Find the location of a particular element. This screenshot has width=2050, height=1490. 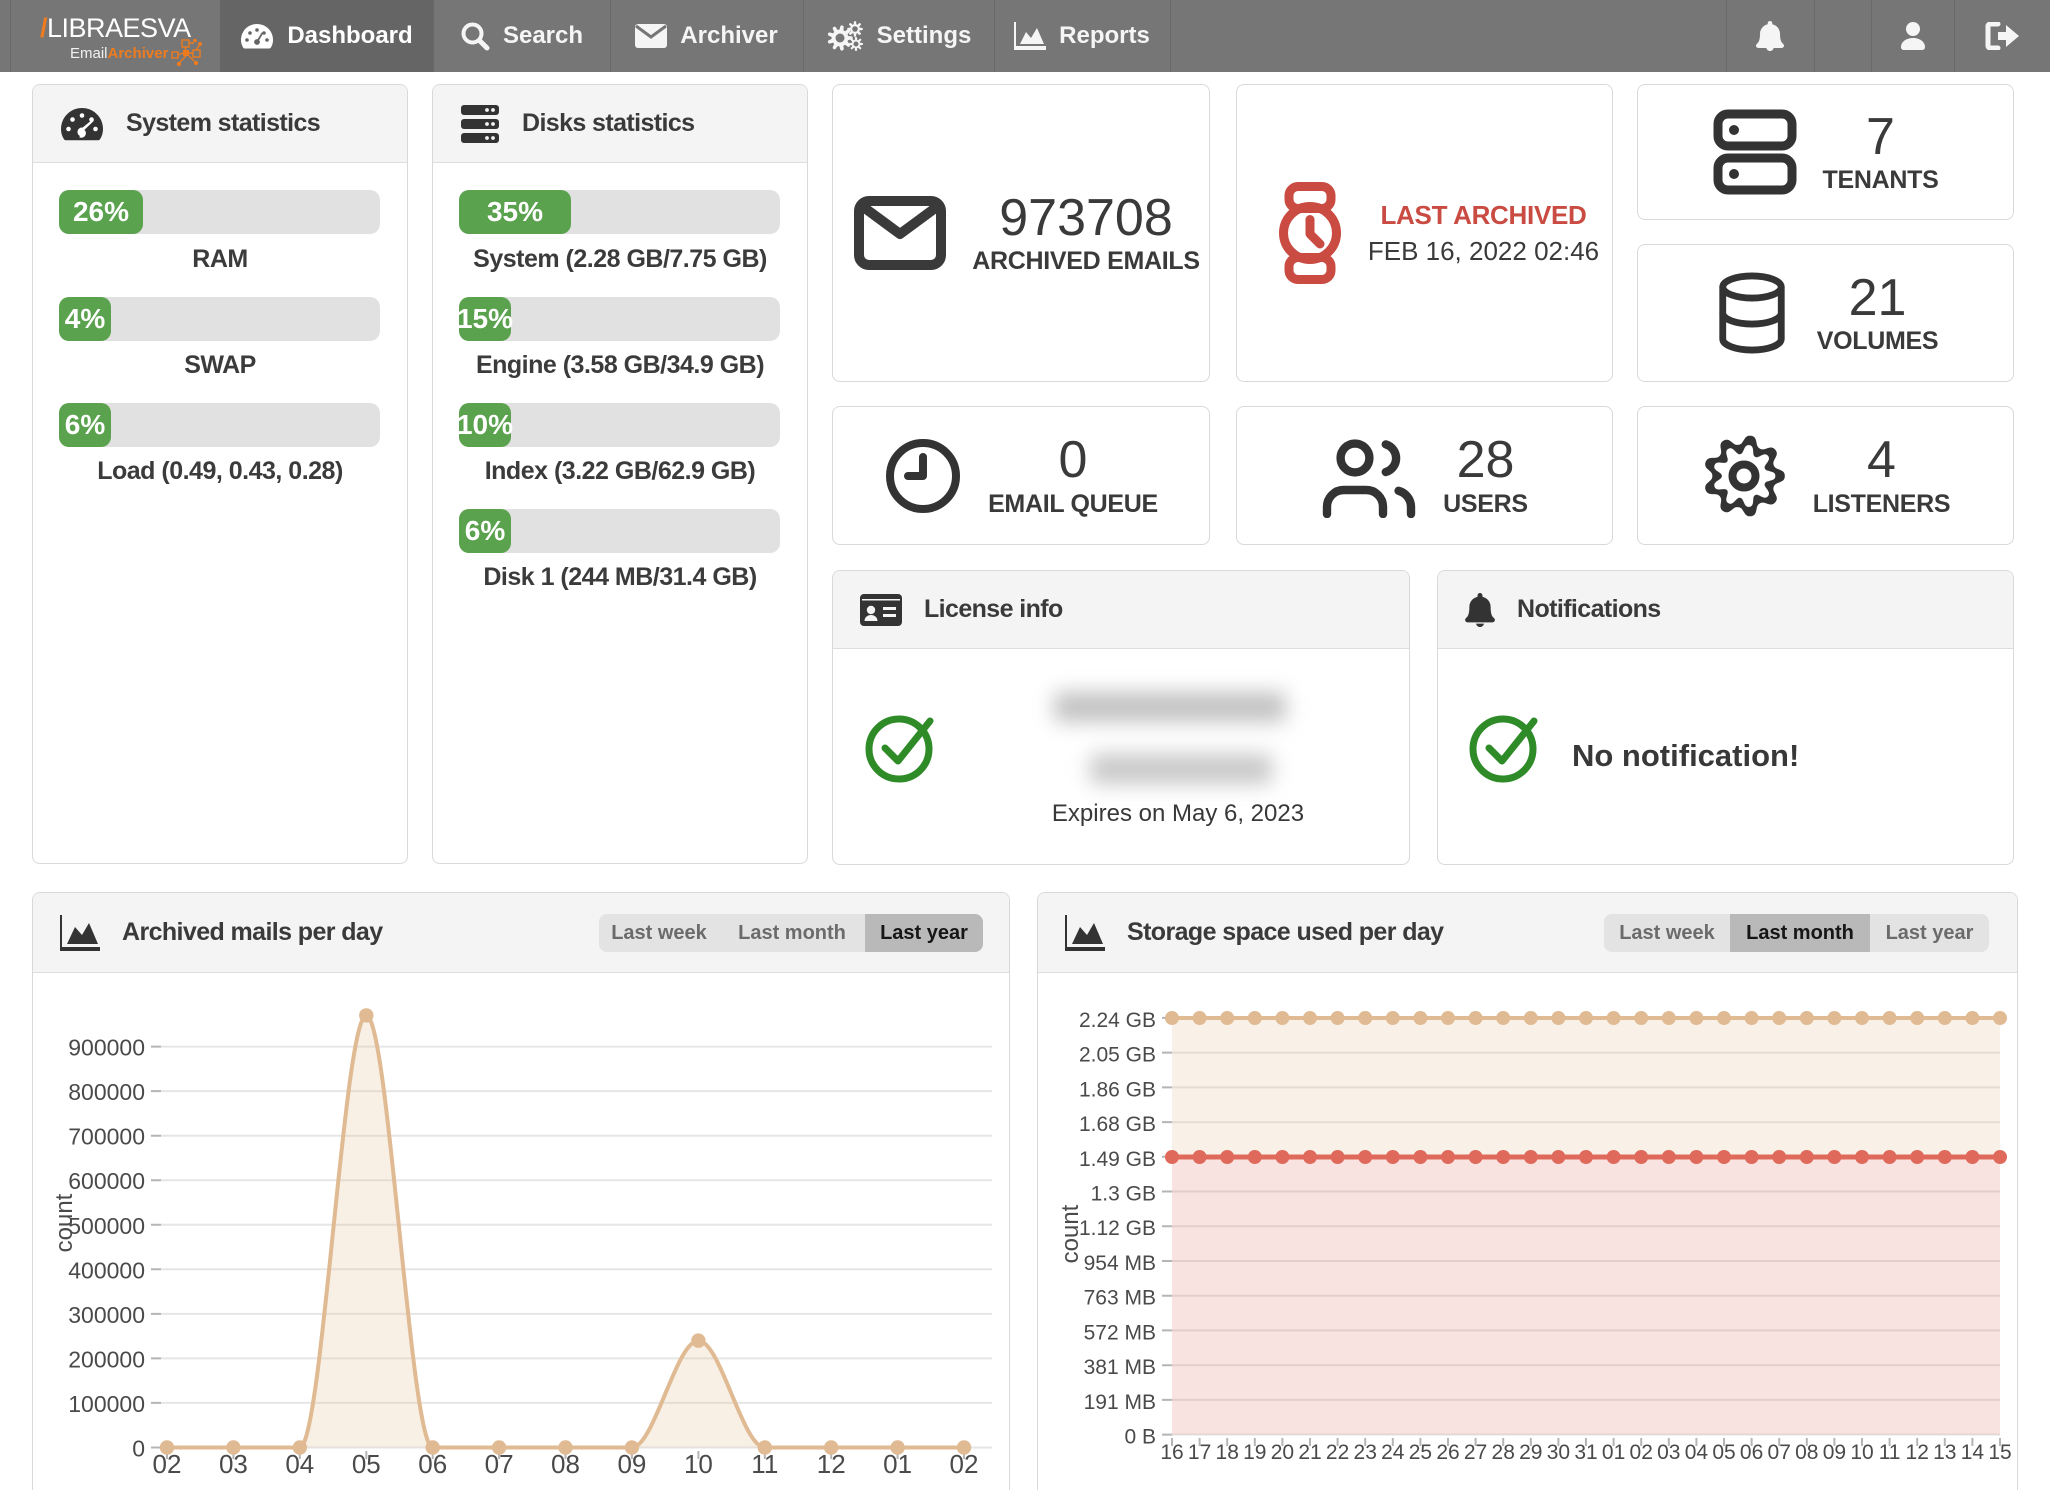

svg-text: 16 is located at coordinates (1171, 1452).